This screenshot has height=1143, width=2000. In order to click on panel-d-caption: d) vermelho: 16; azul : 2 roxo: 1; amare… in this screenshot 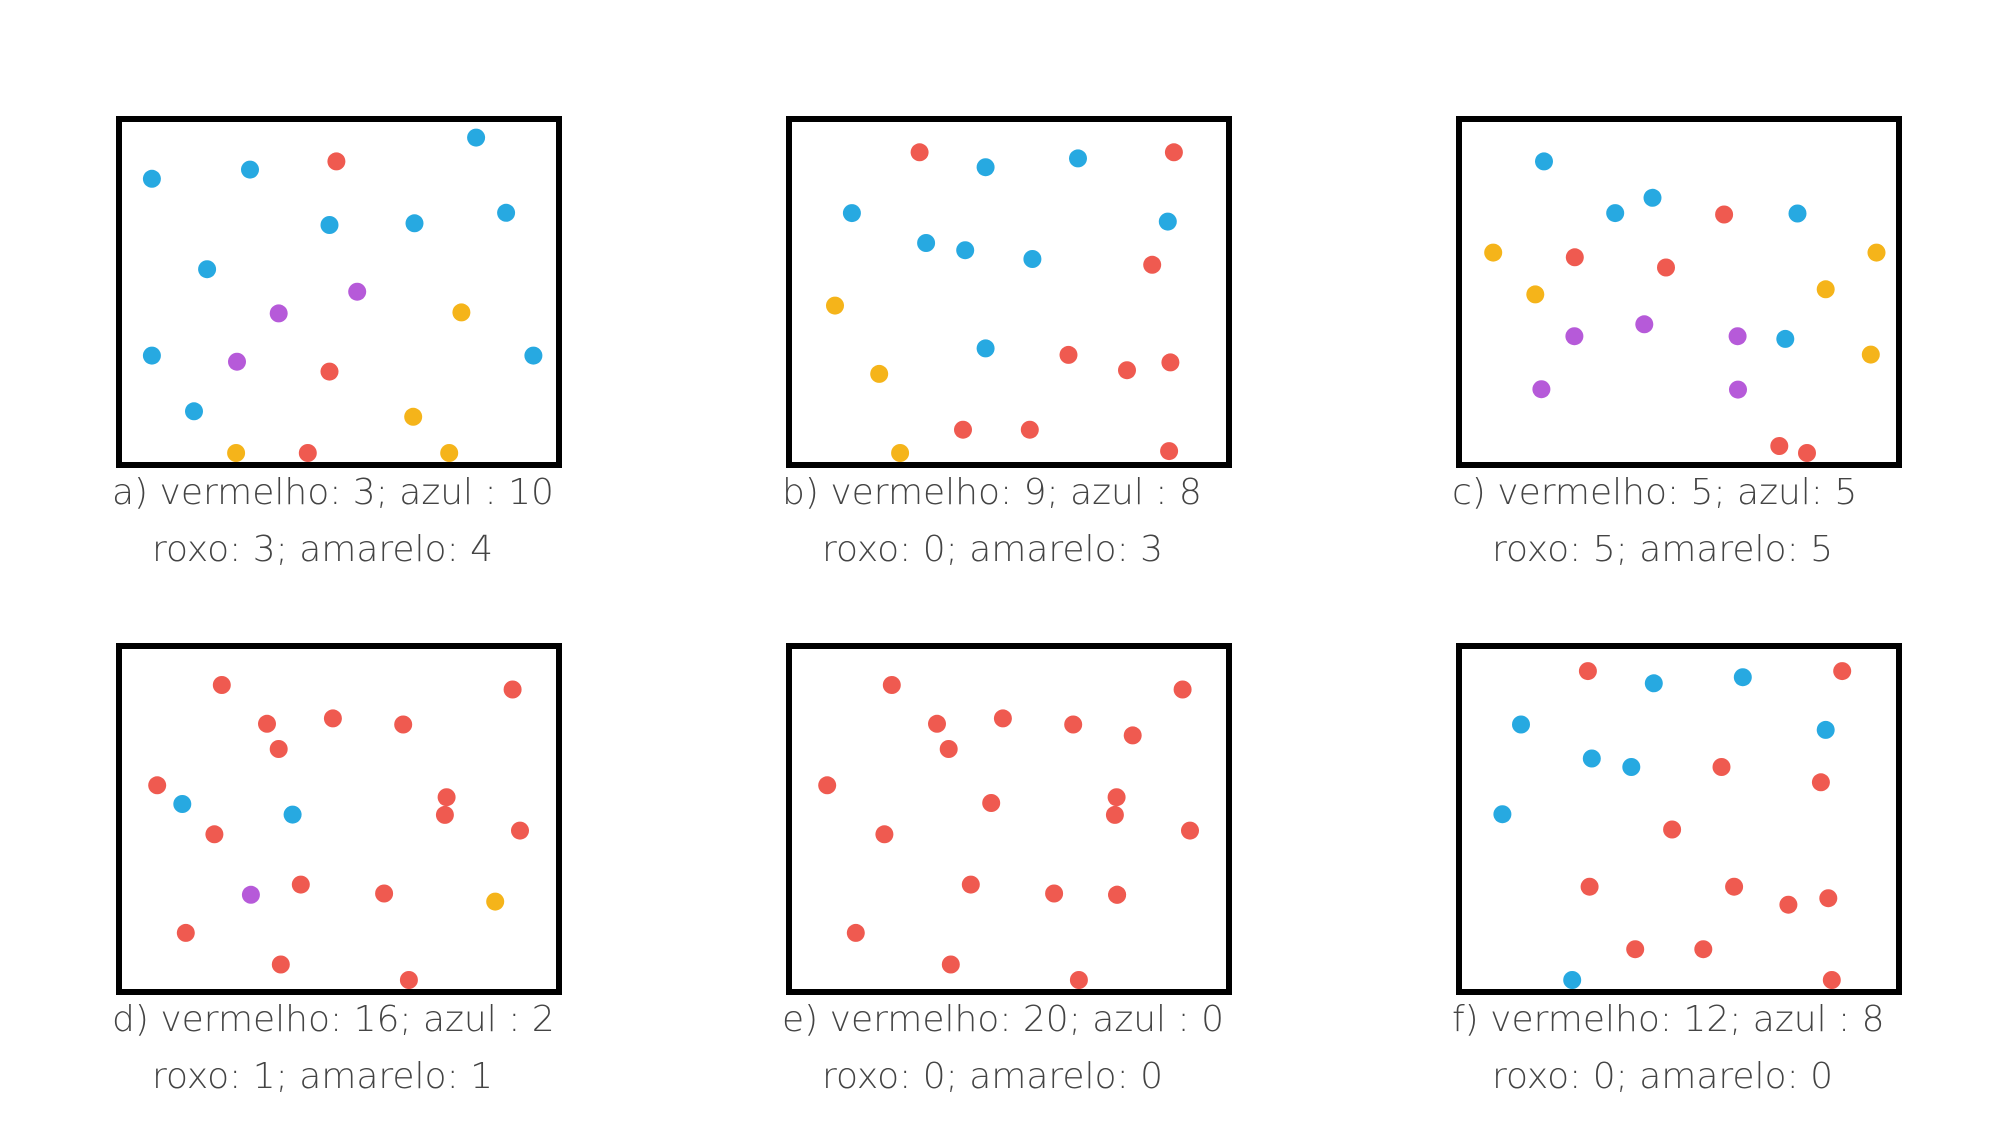, I will do `click(347, 1048)`.